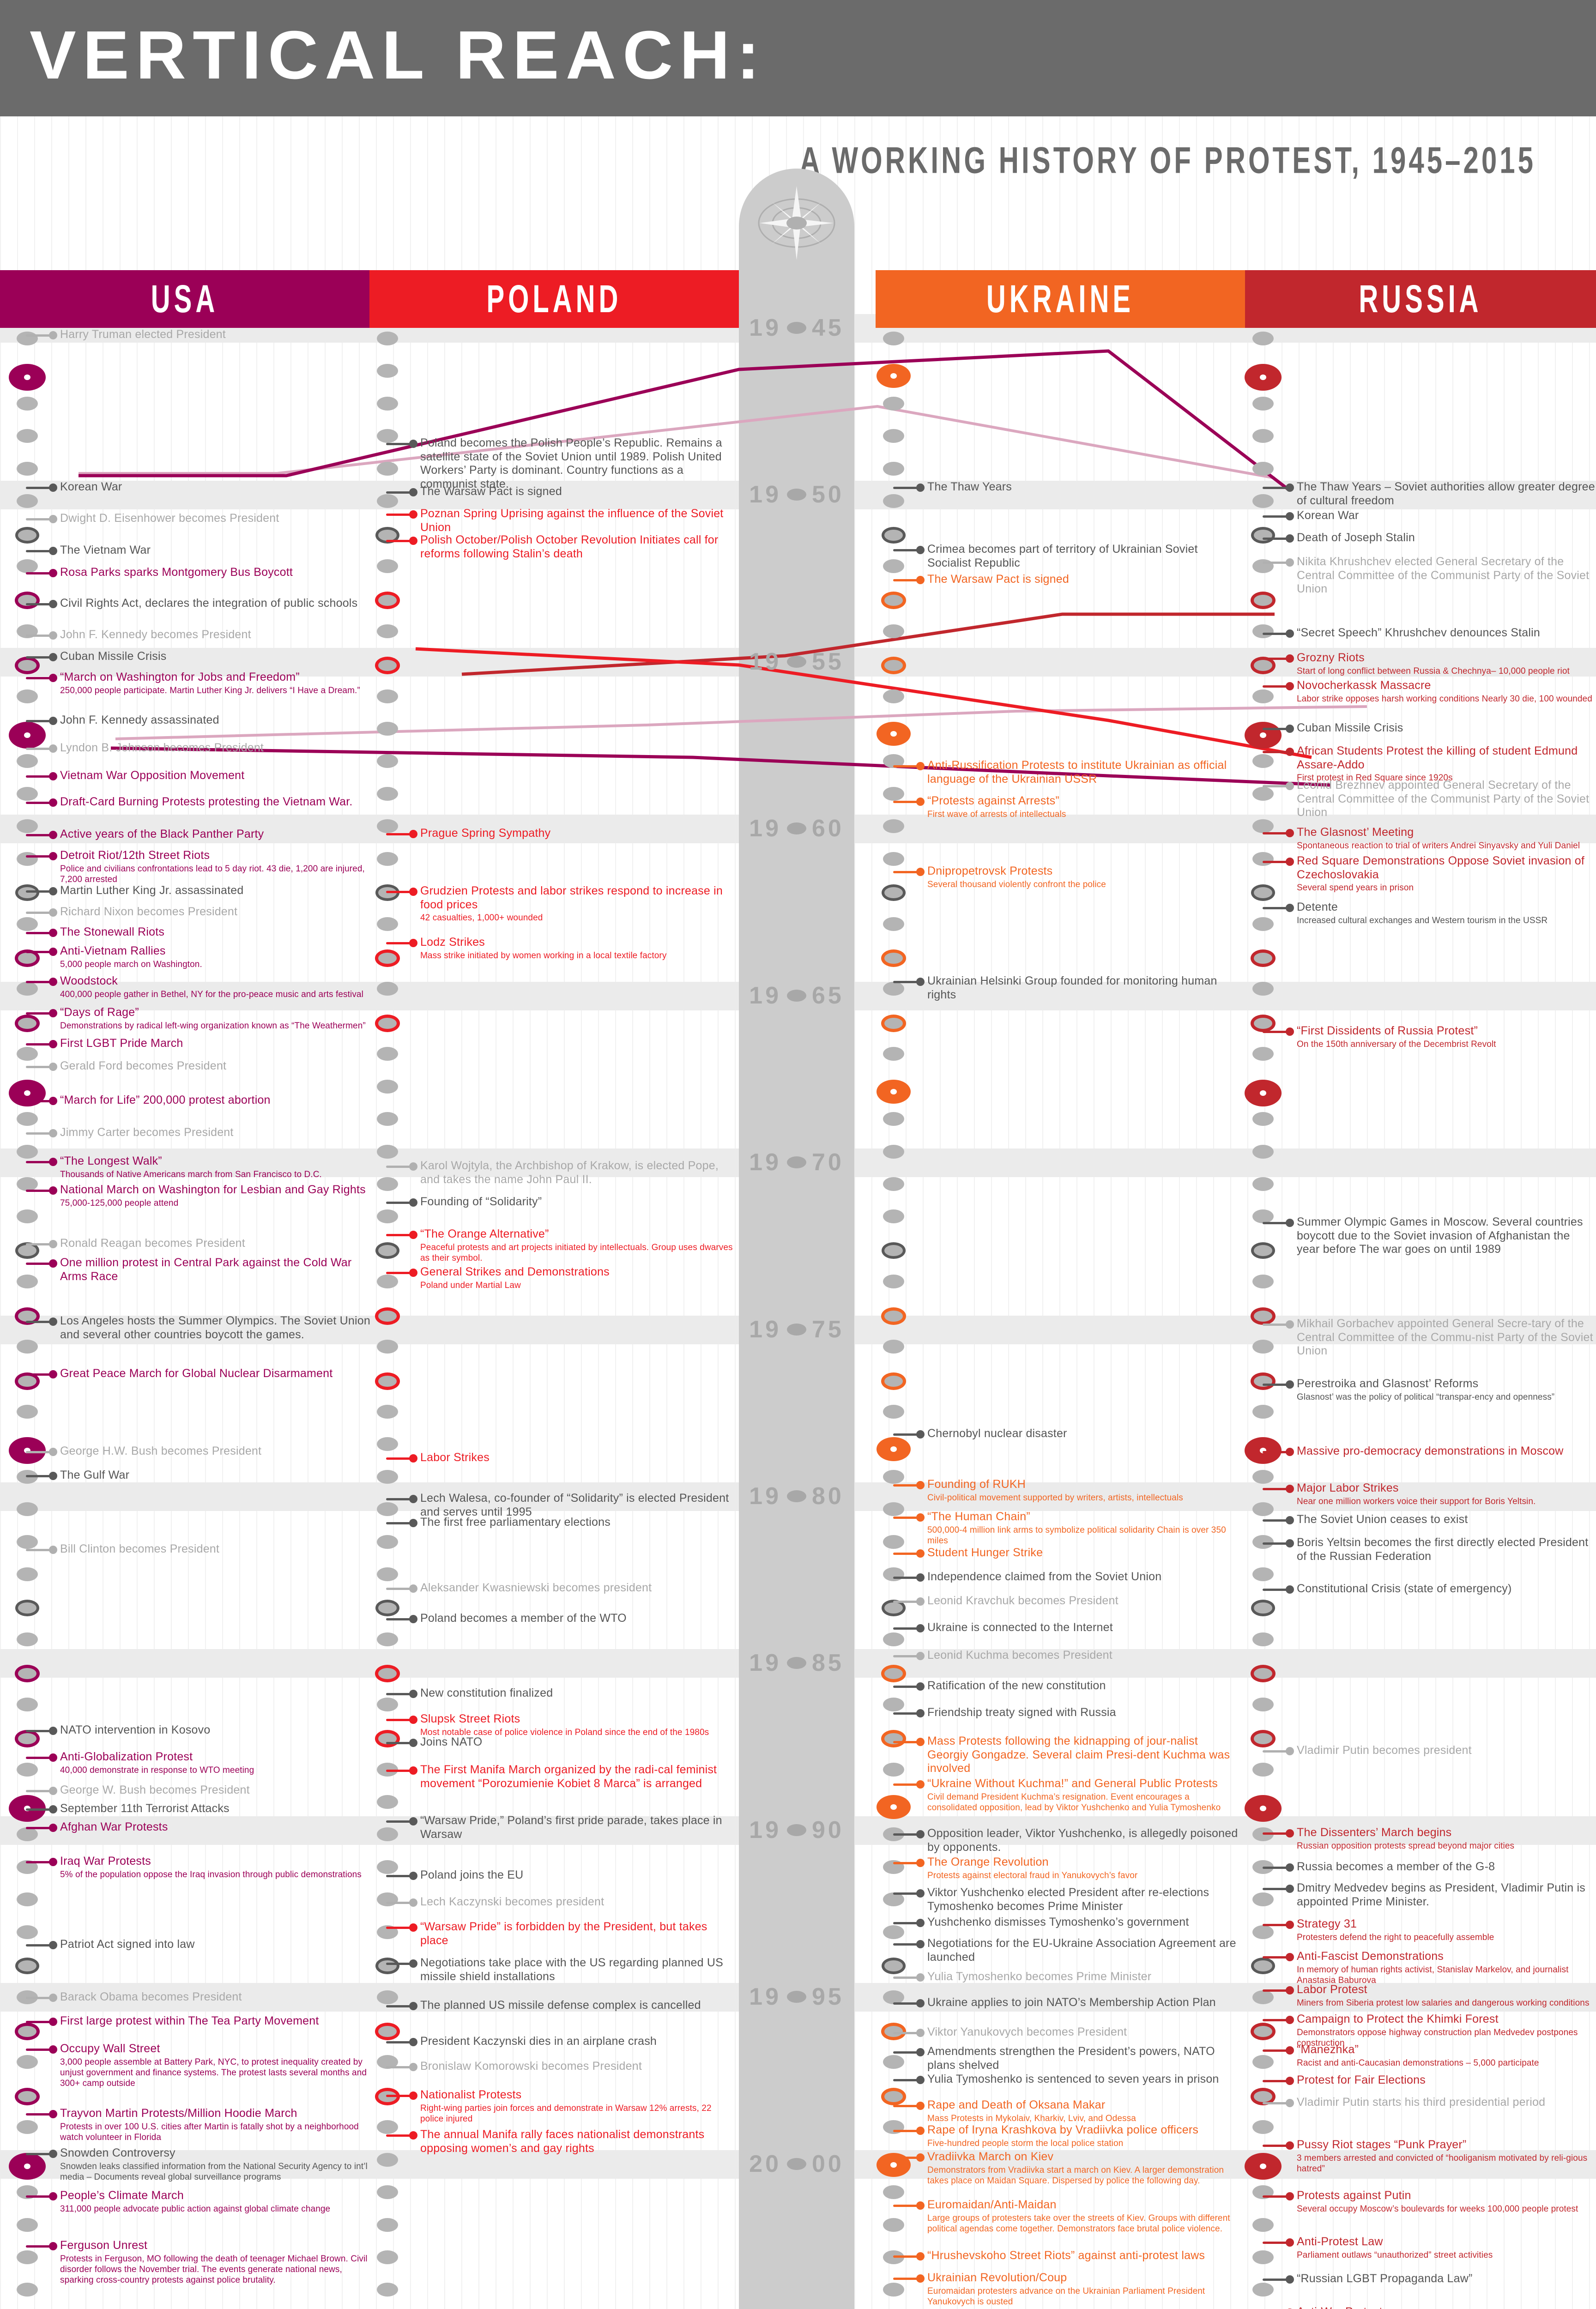  What do you see at coordinates (217, 1827) in the screenshot?
I see `timeline-entry: Afghan War Protests` at bounding box center [217, 1827].